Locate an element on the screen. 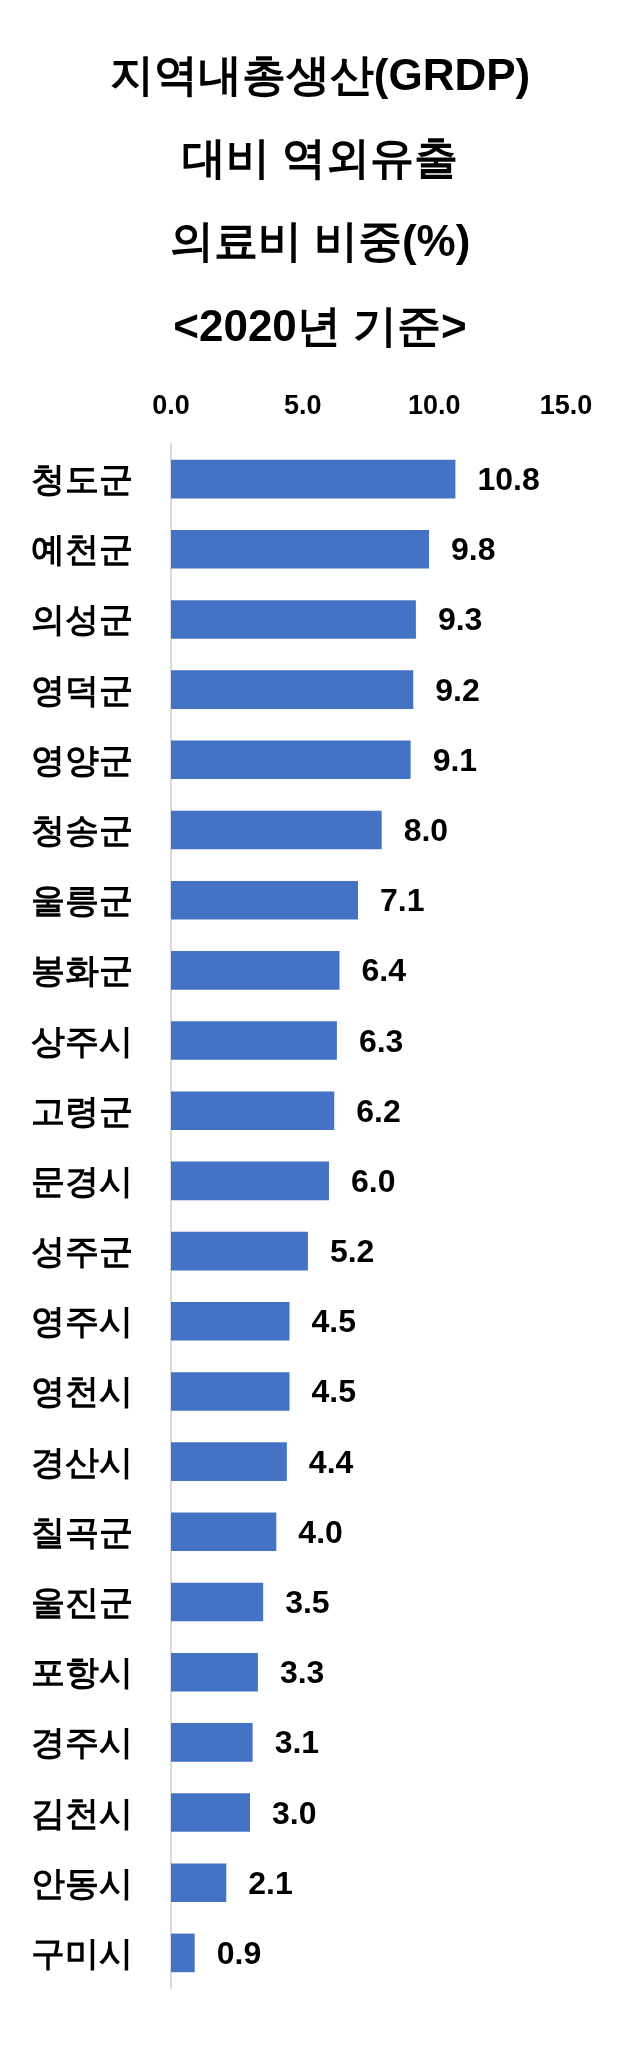 The width and height of the screenshot is (640, 2046). x-tick-label: 5.0 is located at coordinates (302, 404).